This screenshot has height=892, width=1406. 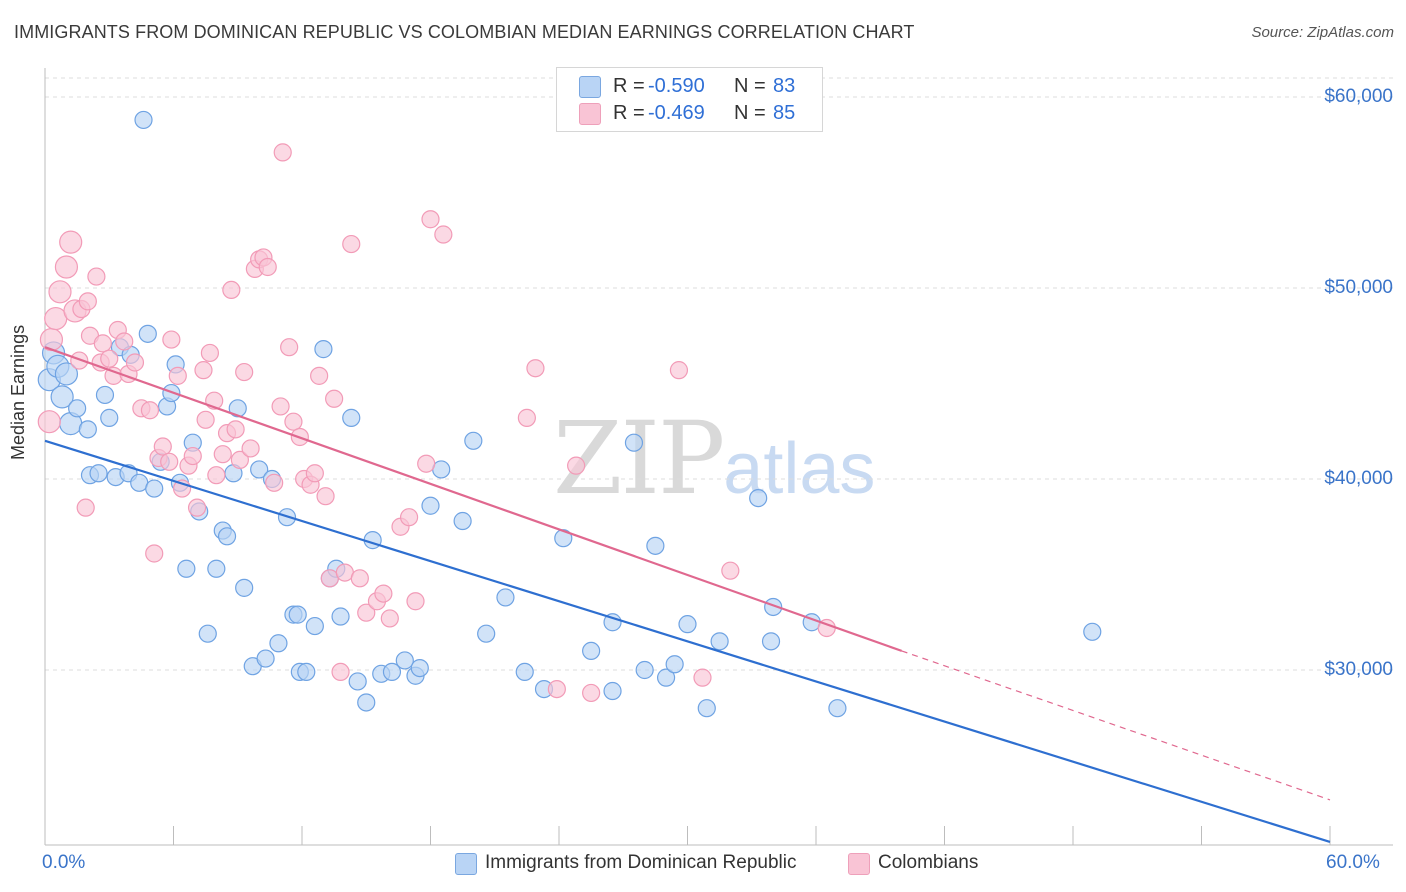 I want to click on y-tick-label: $50,000, so click(x=1358, y=287).